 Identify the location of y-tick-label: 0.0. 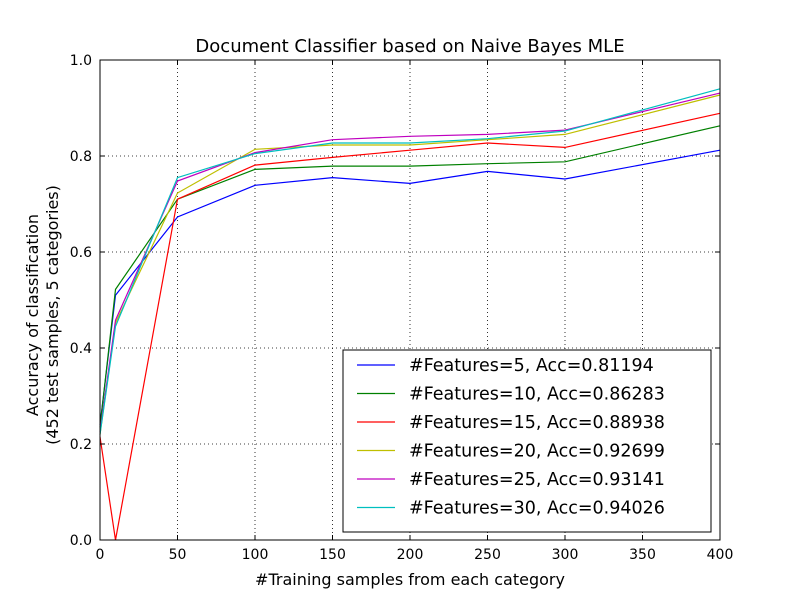
(81, 541).